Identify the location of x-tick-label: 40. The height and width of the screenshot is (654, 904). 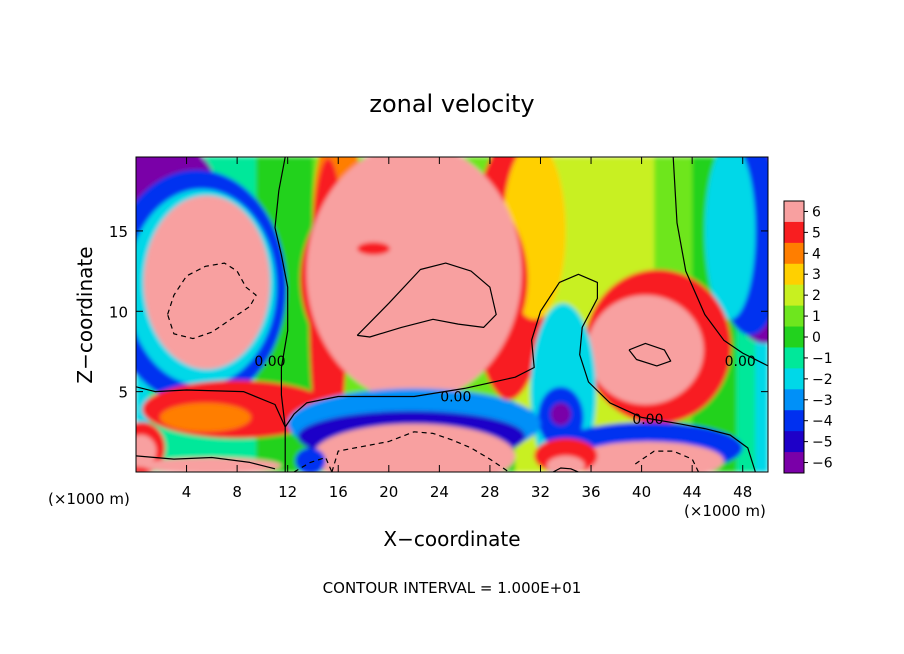
(641, 492).